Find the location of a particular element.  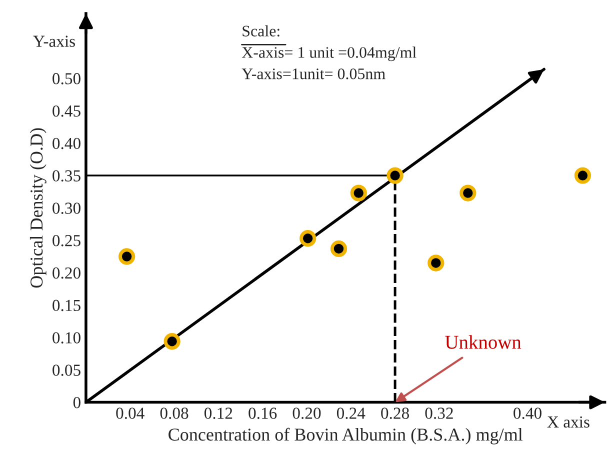

y-tick-label: 0.05 is located at coordinates (66, 370).